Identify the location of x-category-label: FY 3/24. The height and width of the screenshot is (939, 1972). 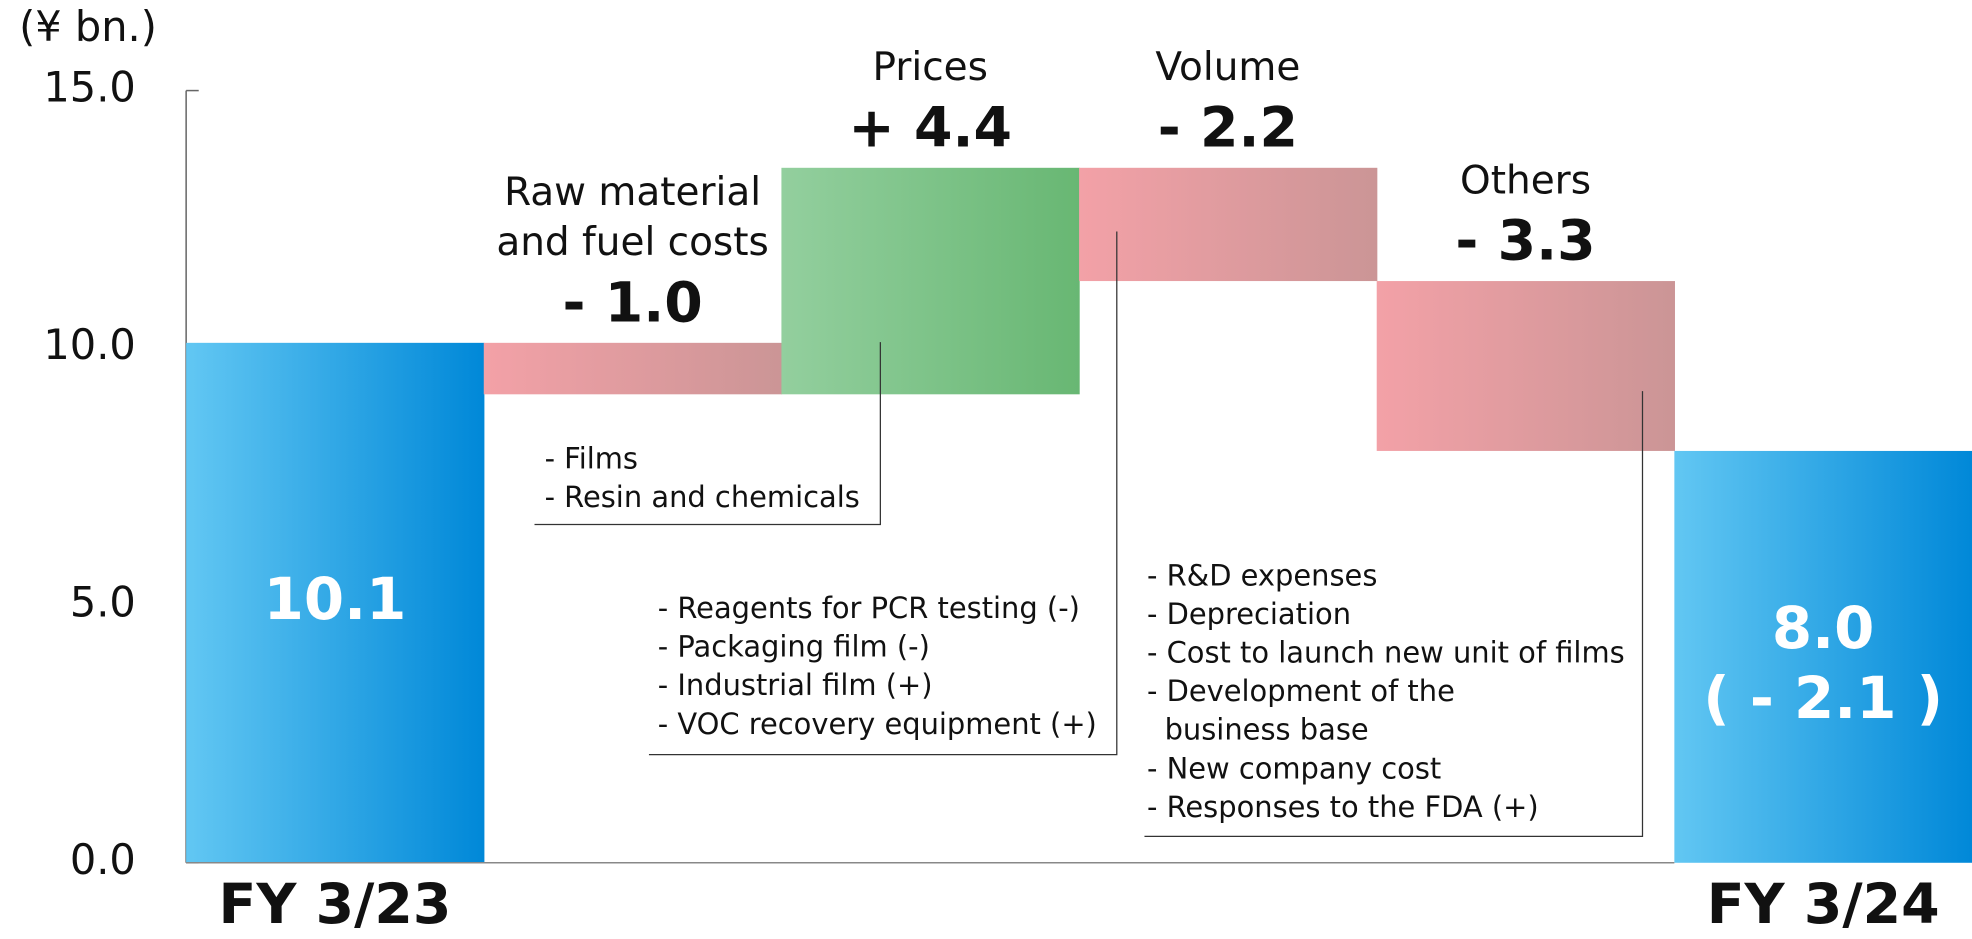
(1823, 904).